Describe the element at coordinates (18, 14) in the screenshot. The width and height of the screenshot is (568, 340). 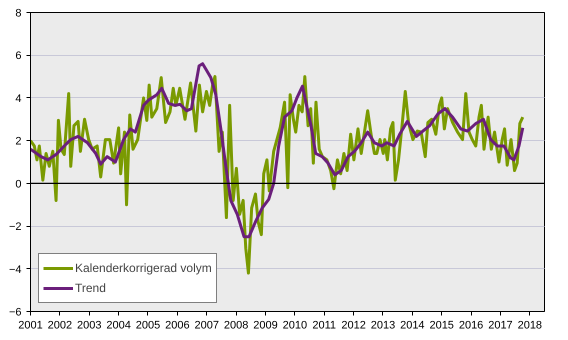
I see `y-tick-label: 8` at that location.